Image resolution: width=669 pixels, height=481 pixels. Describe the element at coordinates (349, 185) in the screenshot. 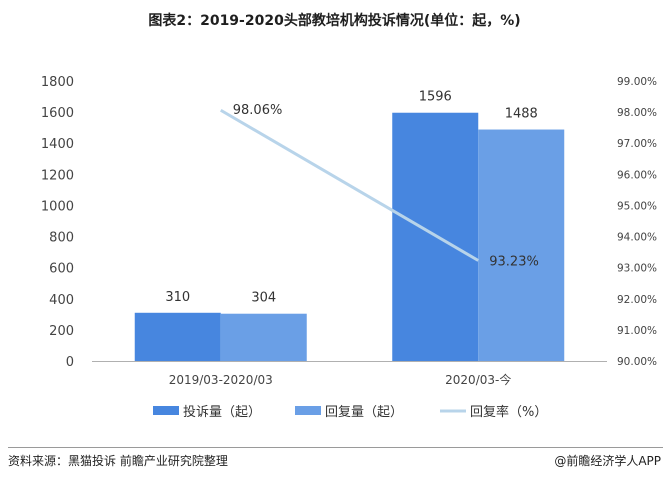

I see `rate-line` at that location.